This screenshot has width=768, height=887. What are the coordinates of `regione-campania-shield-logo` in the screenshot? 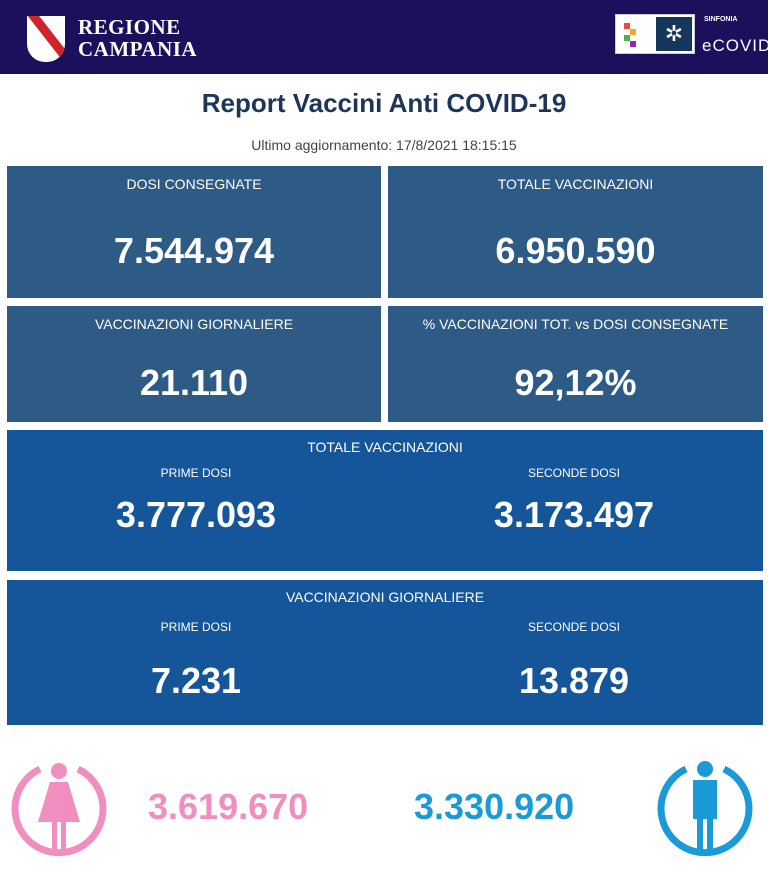 It's located at (46, 39).